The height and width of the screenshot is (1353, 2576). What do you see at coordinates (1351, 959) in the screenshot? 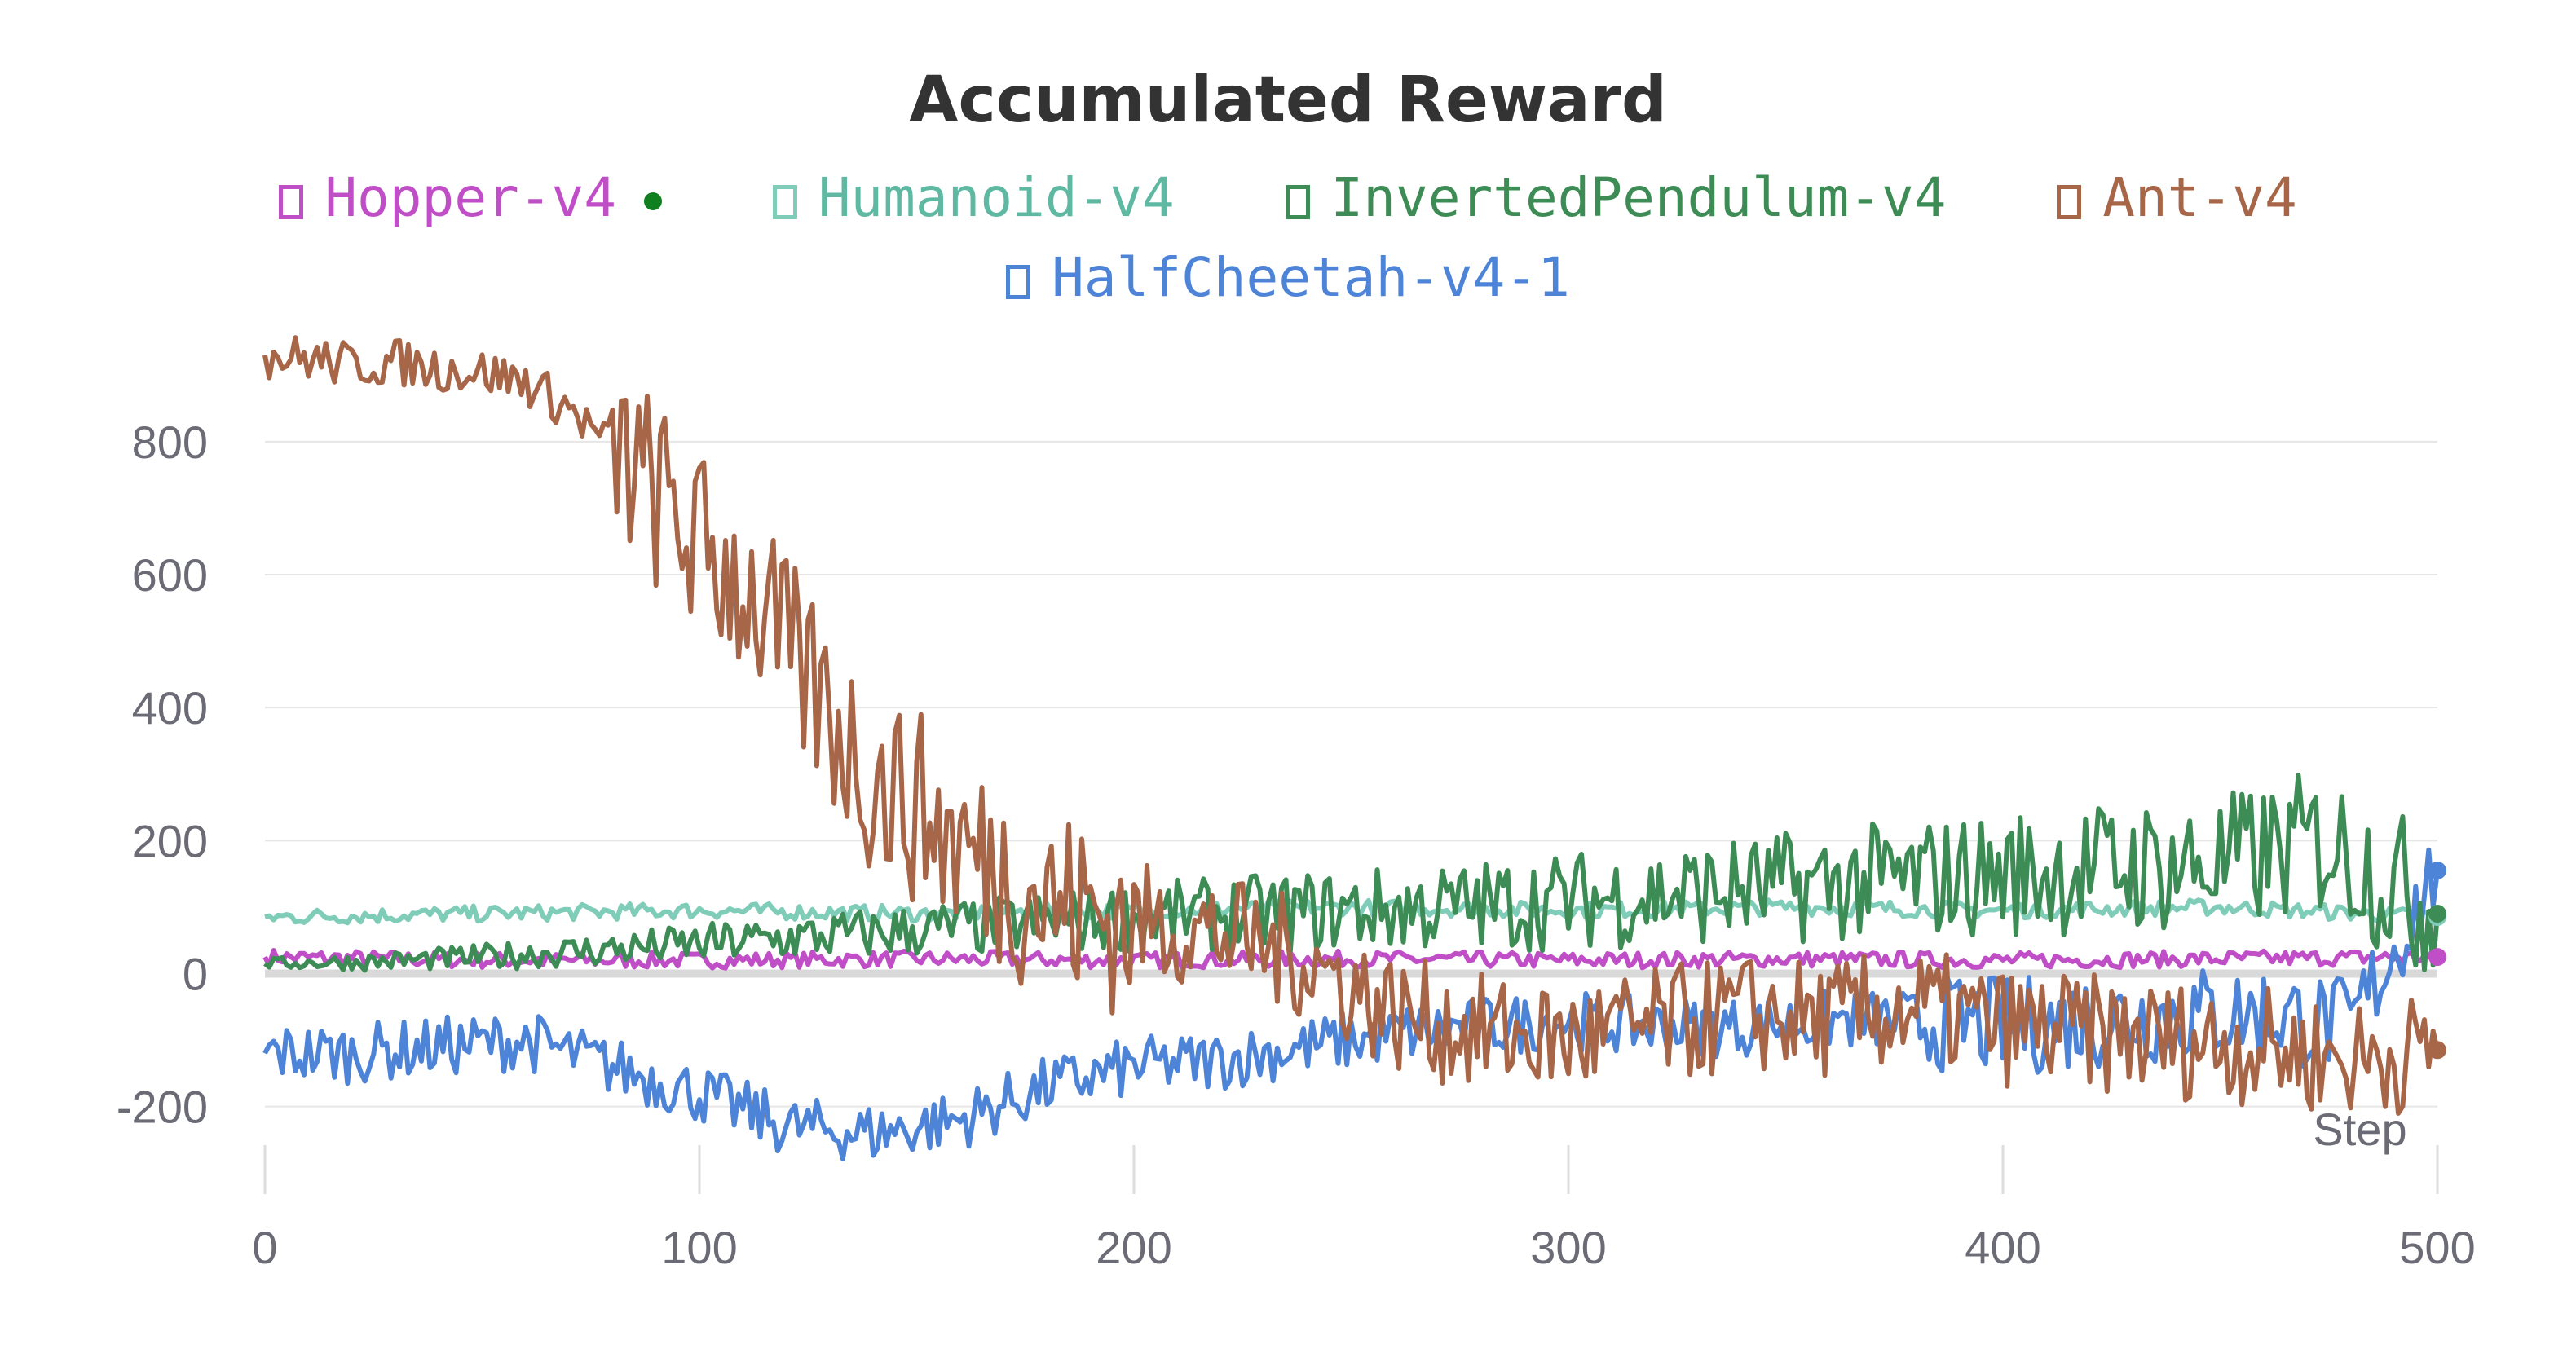
I see `series-line-Hopper-v4` at bounding box center [1351, 959].